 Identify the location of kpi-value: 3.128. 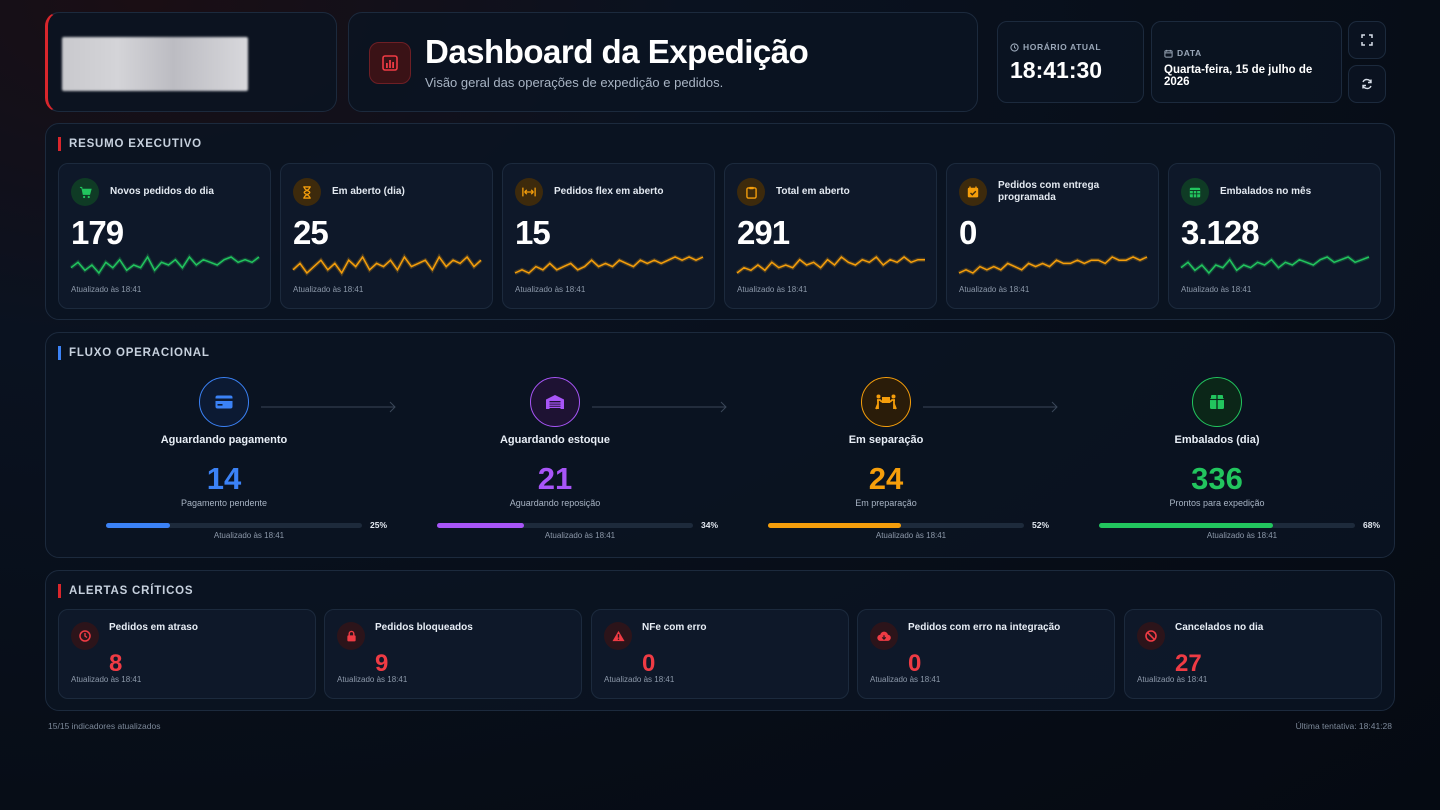
(1220, 232).